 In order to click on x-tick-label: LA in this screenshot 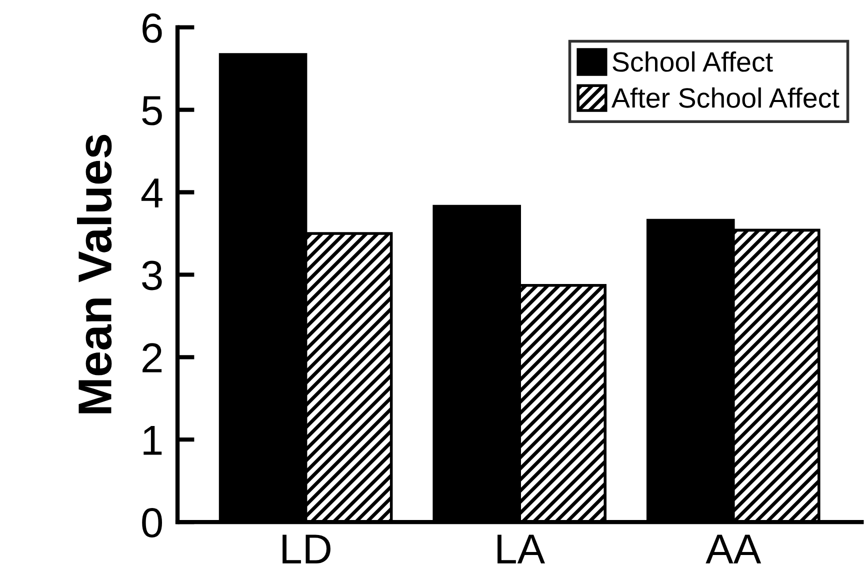, I will do `click(521, 549)`.